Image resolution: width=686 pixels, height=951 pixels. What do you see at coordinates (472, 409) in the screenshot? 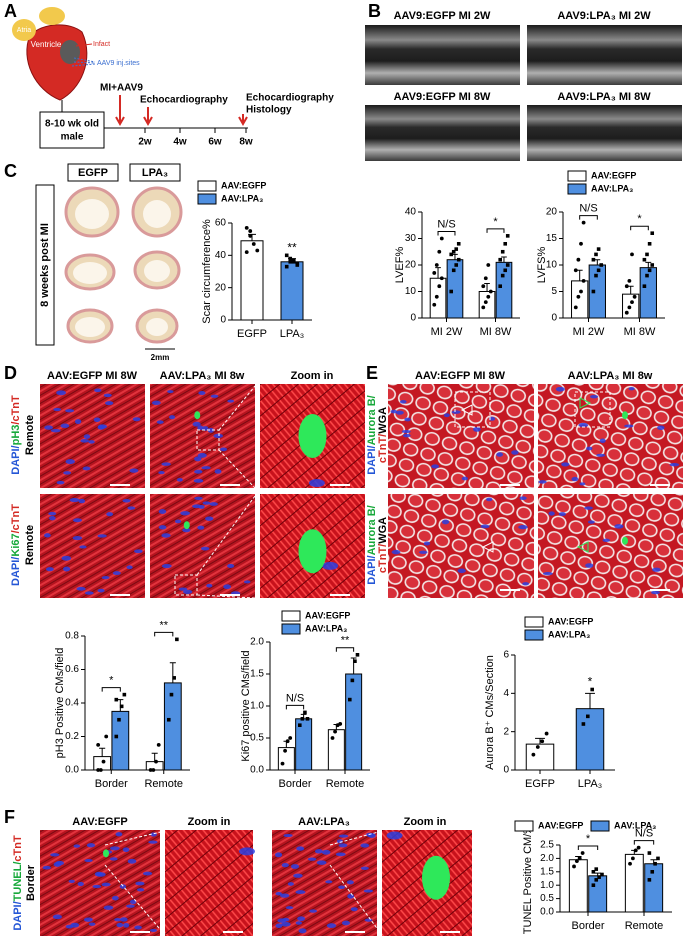
I see `zoom-box` at bounding box center [472, 409].